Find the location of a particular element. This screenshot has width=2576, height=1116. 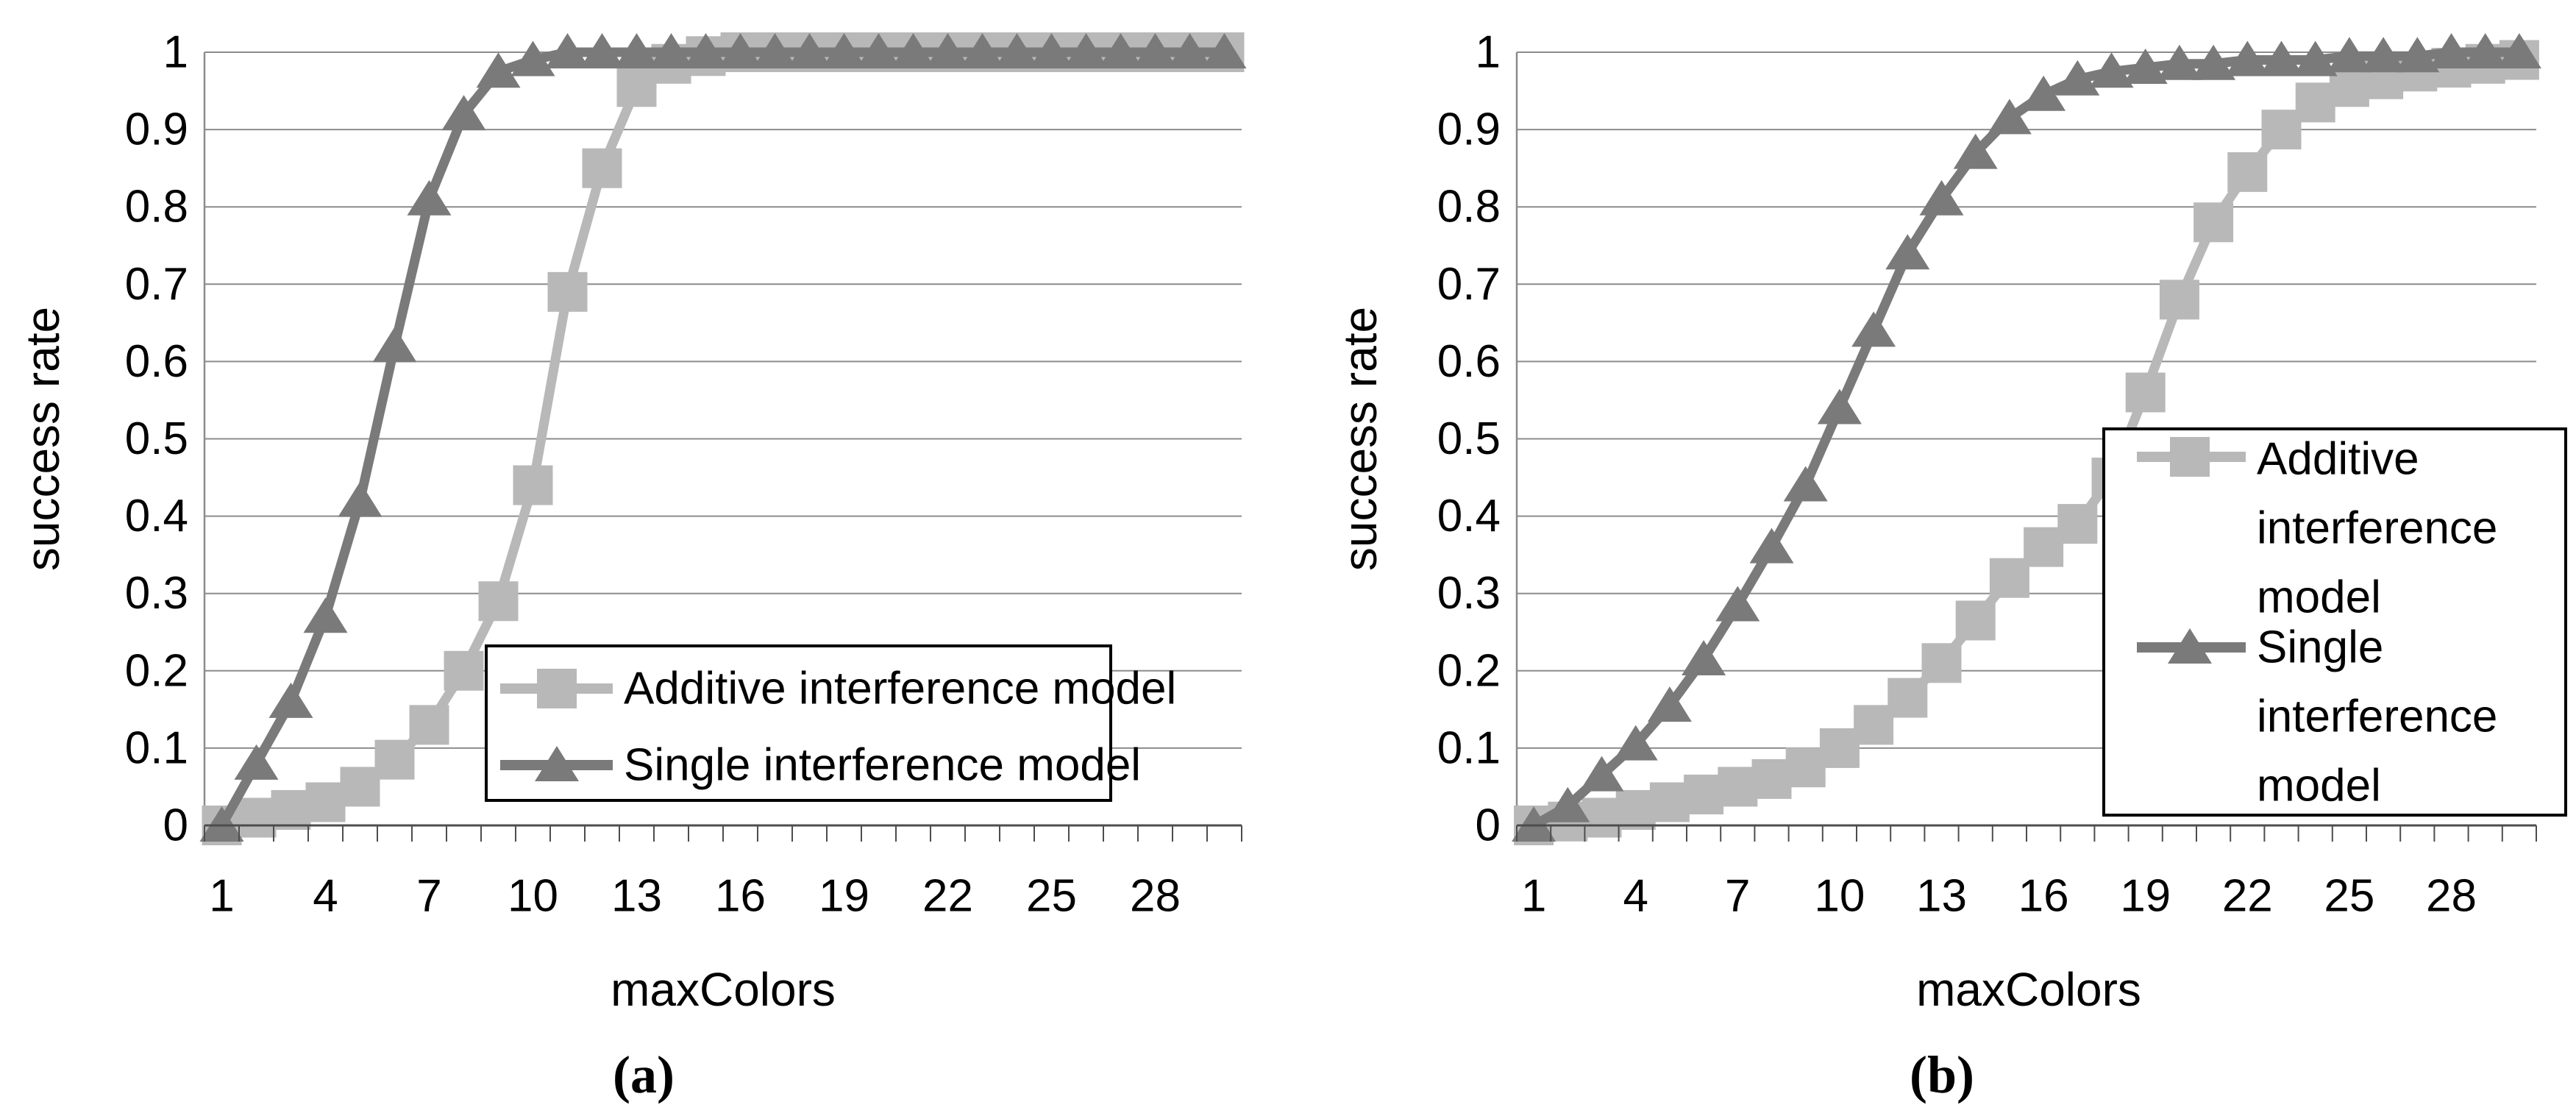

x-tick-label: 25 is located at coordinates (1051, 896).